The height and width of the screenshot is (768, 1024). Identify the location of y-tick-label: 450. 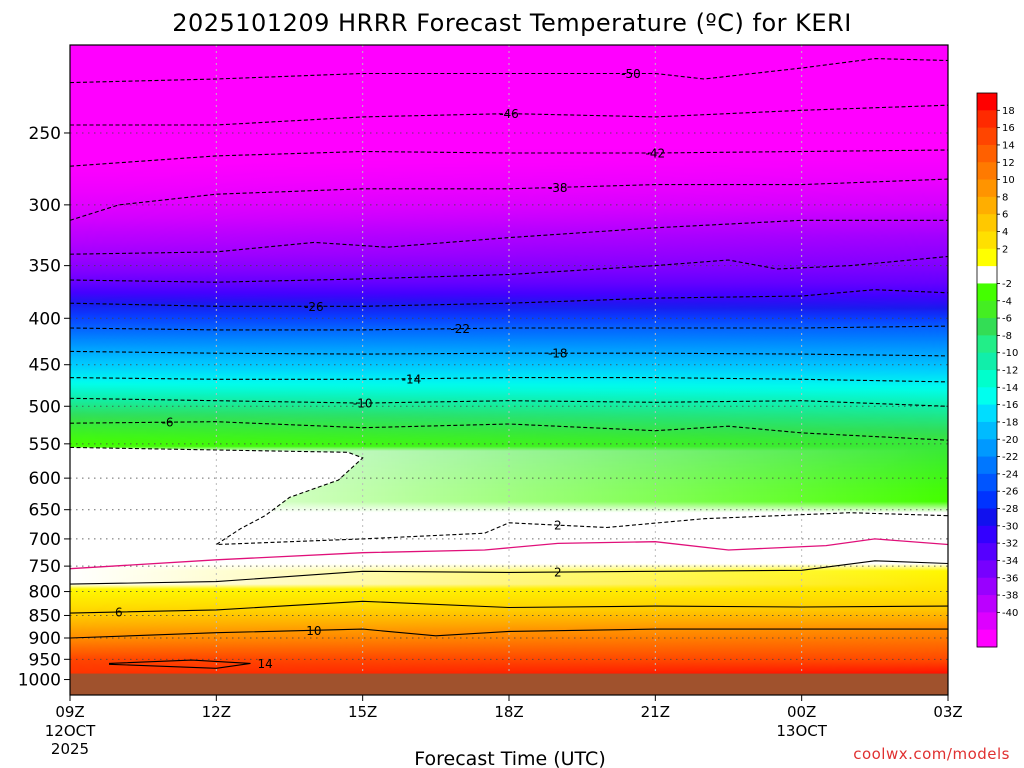
(45, 366).